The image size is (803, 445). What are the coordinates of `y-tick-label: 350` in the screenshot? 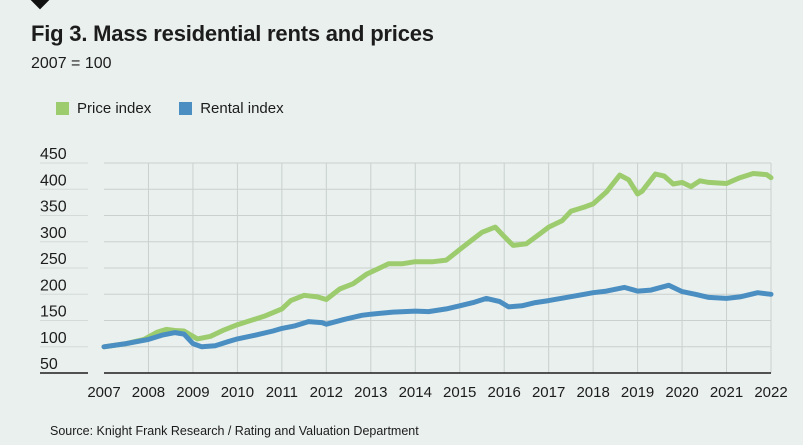 It's located at (53, 207).